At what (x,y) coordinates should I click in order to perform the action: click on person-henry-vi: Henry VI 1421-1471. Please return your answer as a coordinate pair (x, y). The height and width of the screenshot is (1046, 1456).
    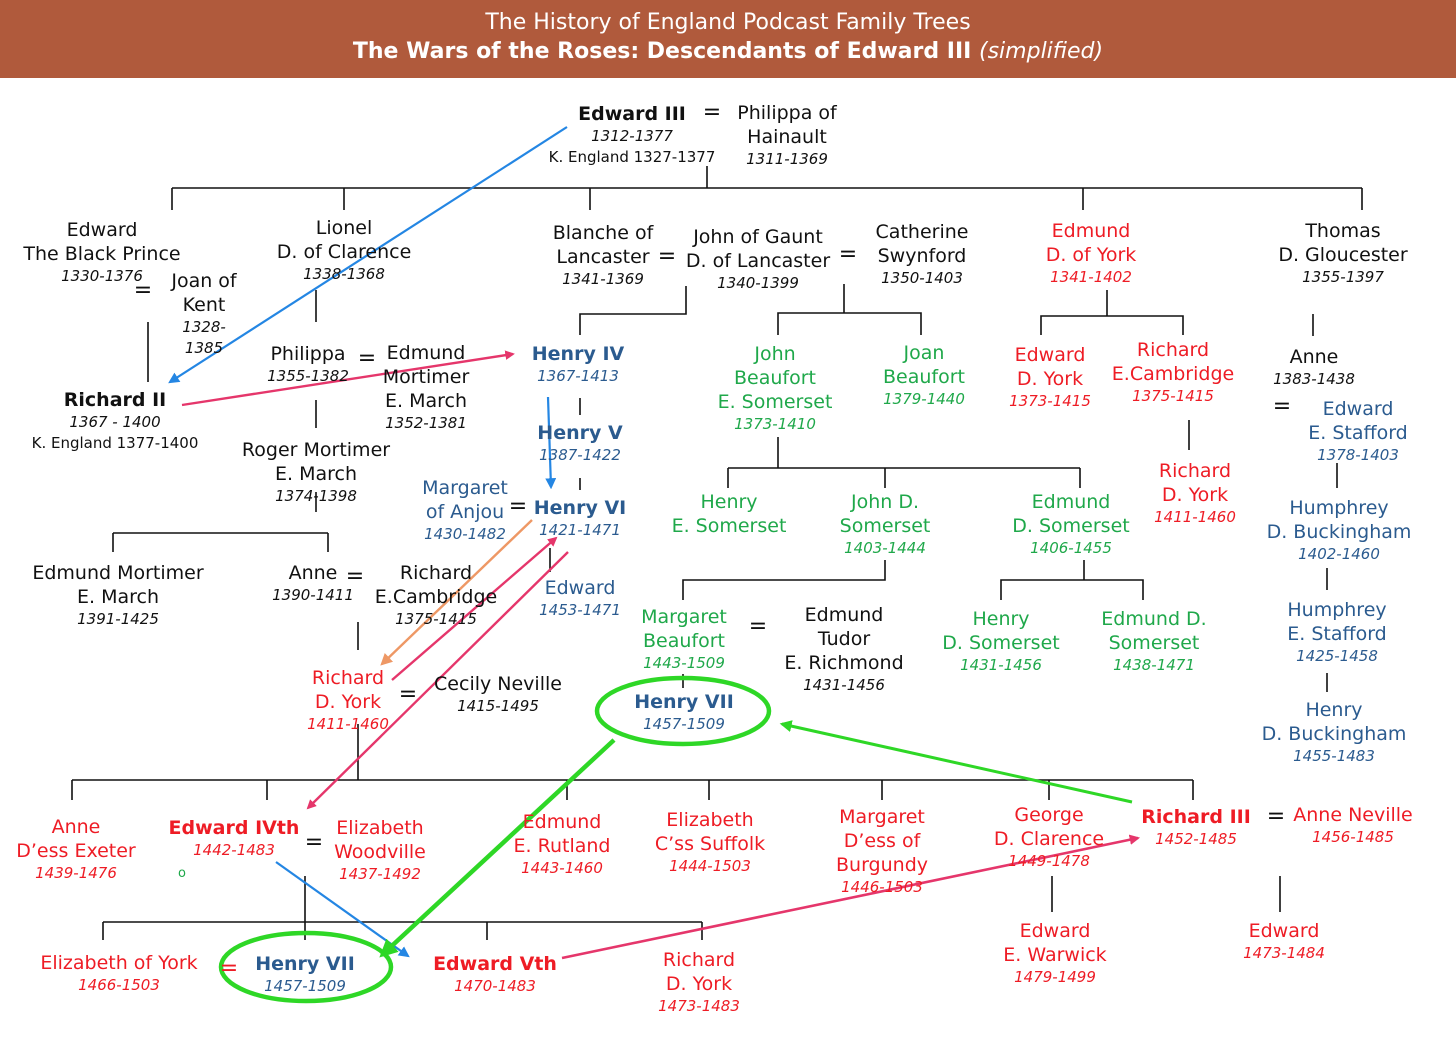
    Looking at the image, I should click on (580, 518).